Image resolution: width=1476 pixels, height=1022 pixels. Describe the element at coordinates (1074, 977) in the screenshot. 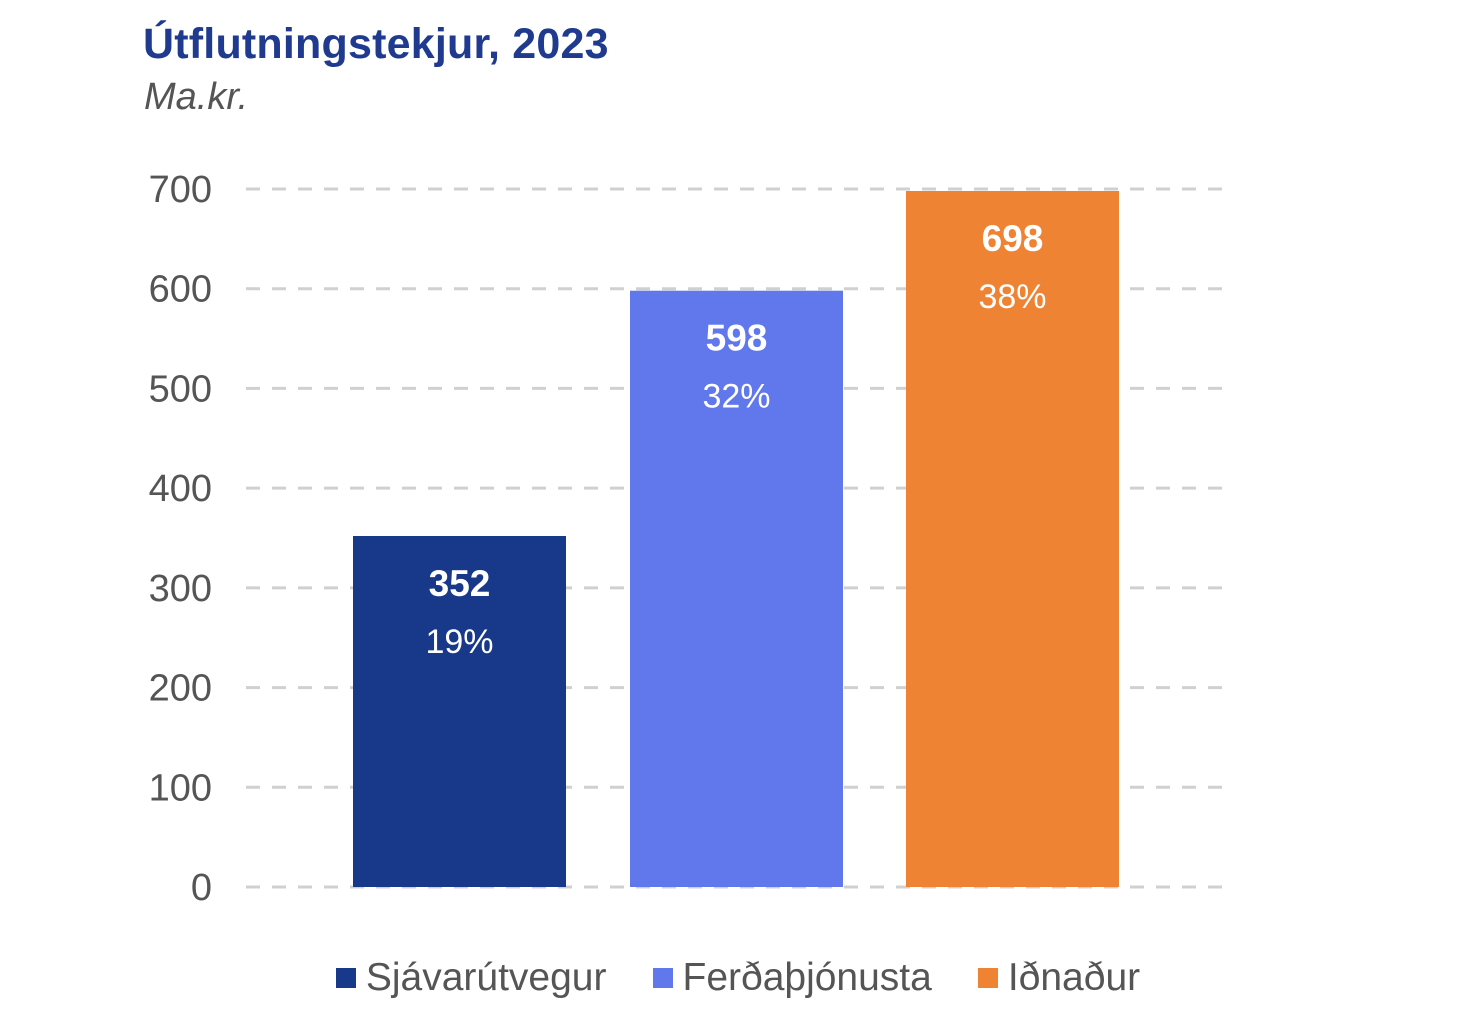

I see `legend-label: Iðnaður` at that location.